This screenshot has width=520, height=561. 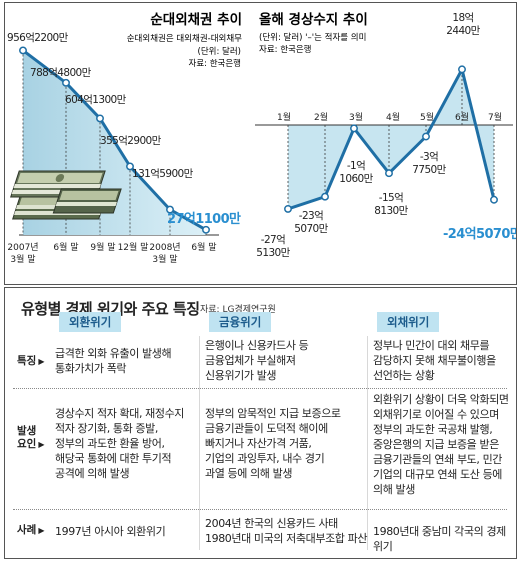 What do you see at coordinates (311, 229) in the screenshot?
I see `right-value-label: 5070만` at bounding box center [311, 229].